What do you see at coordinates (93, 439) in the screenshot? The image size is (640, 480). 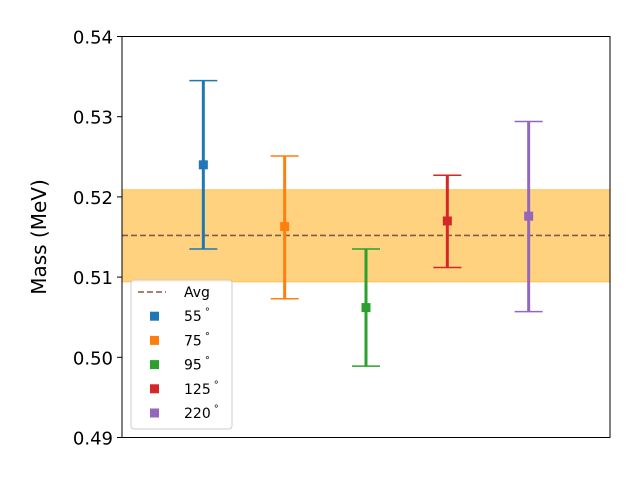 I see `y-tick-label: 0.49` at bounding box center [93, 439].